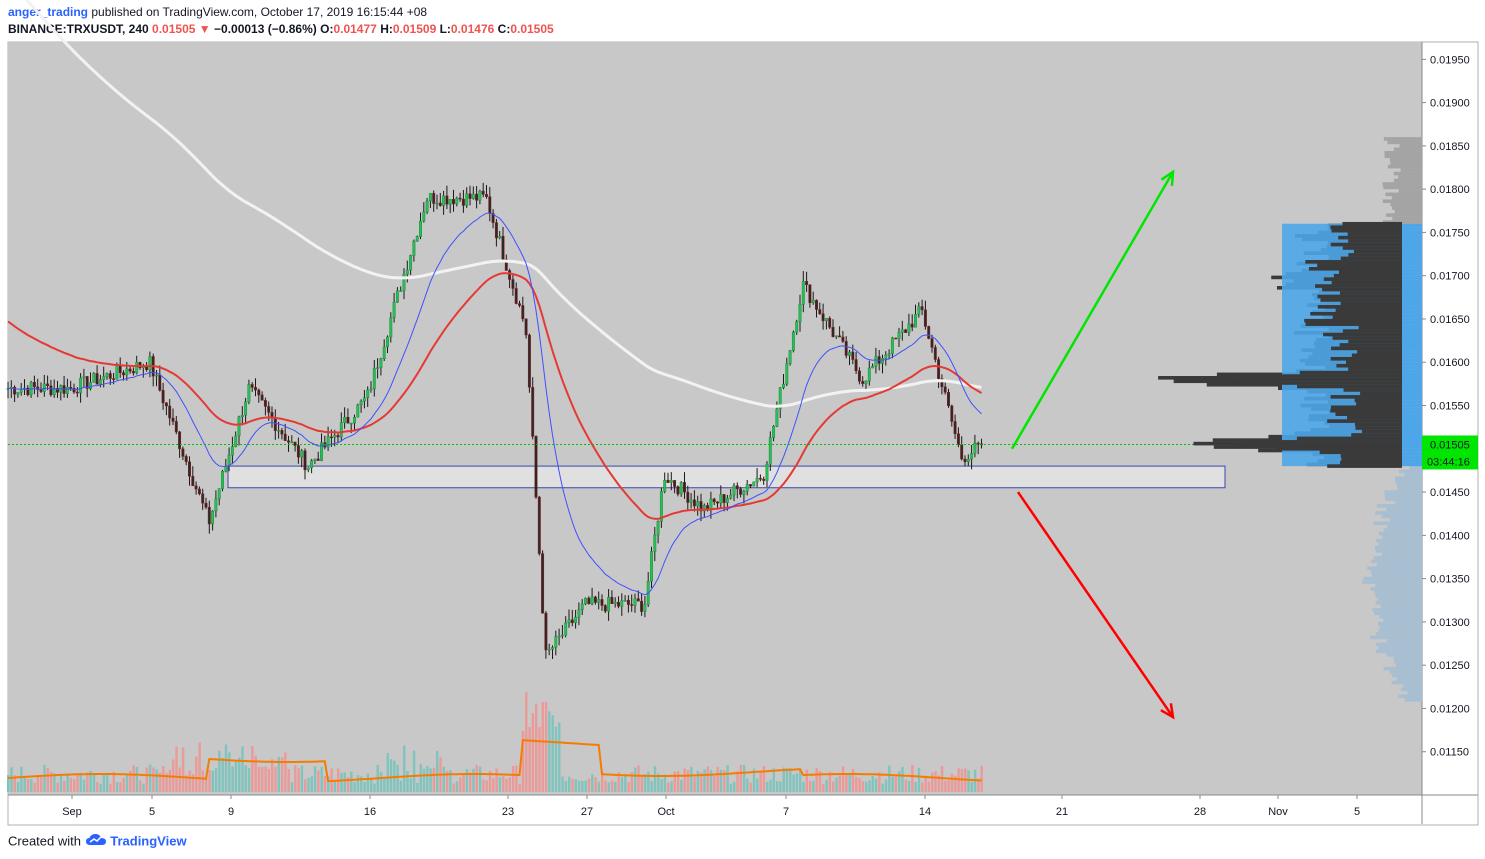 The width and height of the screenshot is (1485, 859). Describe the element at coordinates (370, 812) in the screenshot. I see `x-tick-label: 16` at that location.